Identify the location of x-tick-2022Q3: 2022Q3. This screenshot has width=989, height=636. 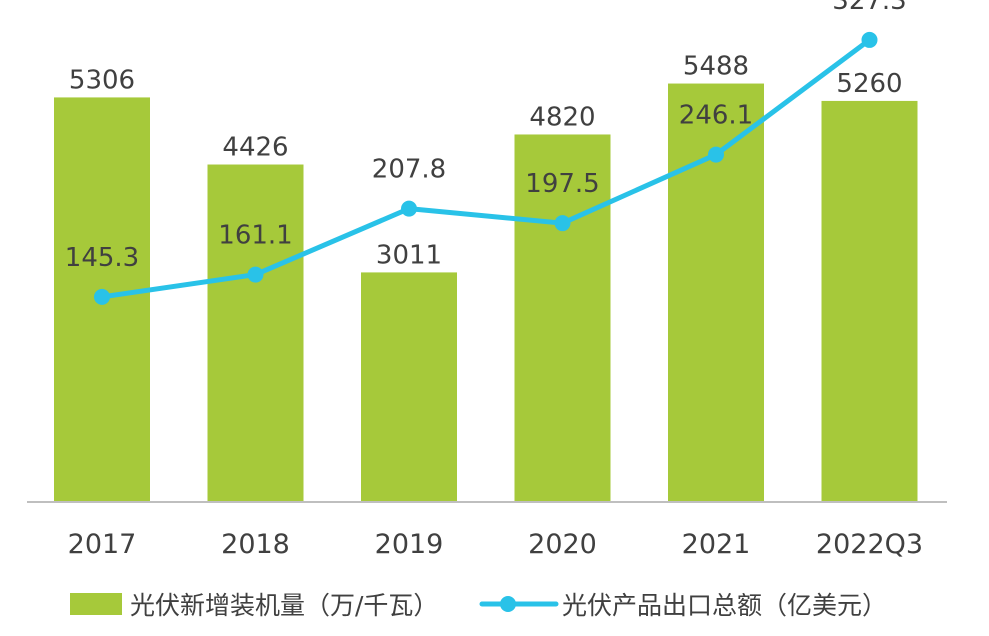
(869, 544).